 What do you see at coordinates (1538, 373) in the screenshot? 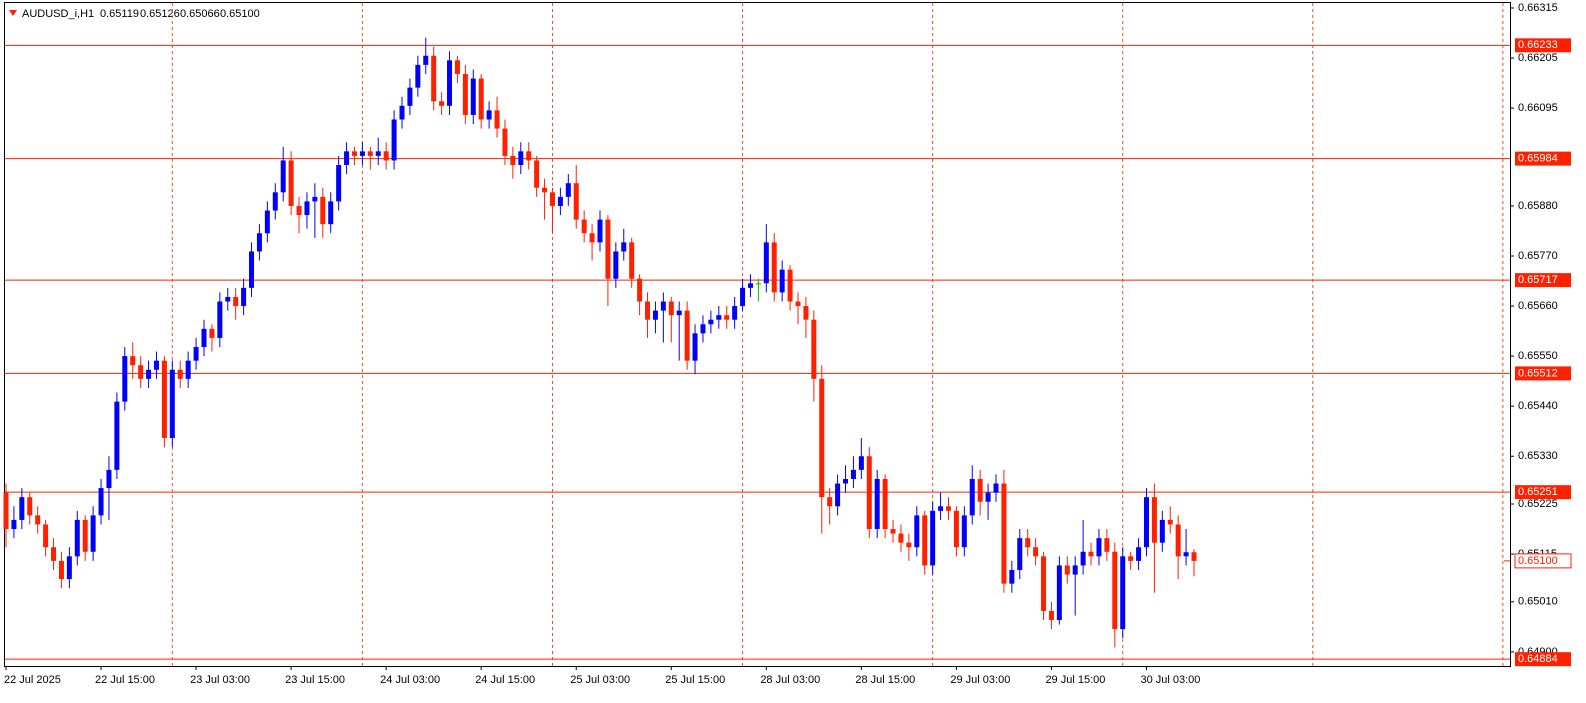
I see `level-label: 0.65512` at bounding box center [1538, 373].